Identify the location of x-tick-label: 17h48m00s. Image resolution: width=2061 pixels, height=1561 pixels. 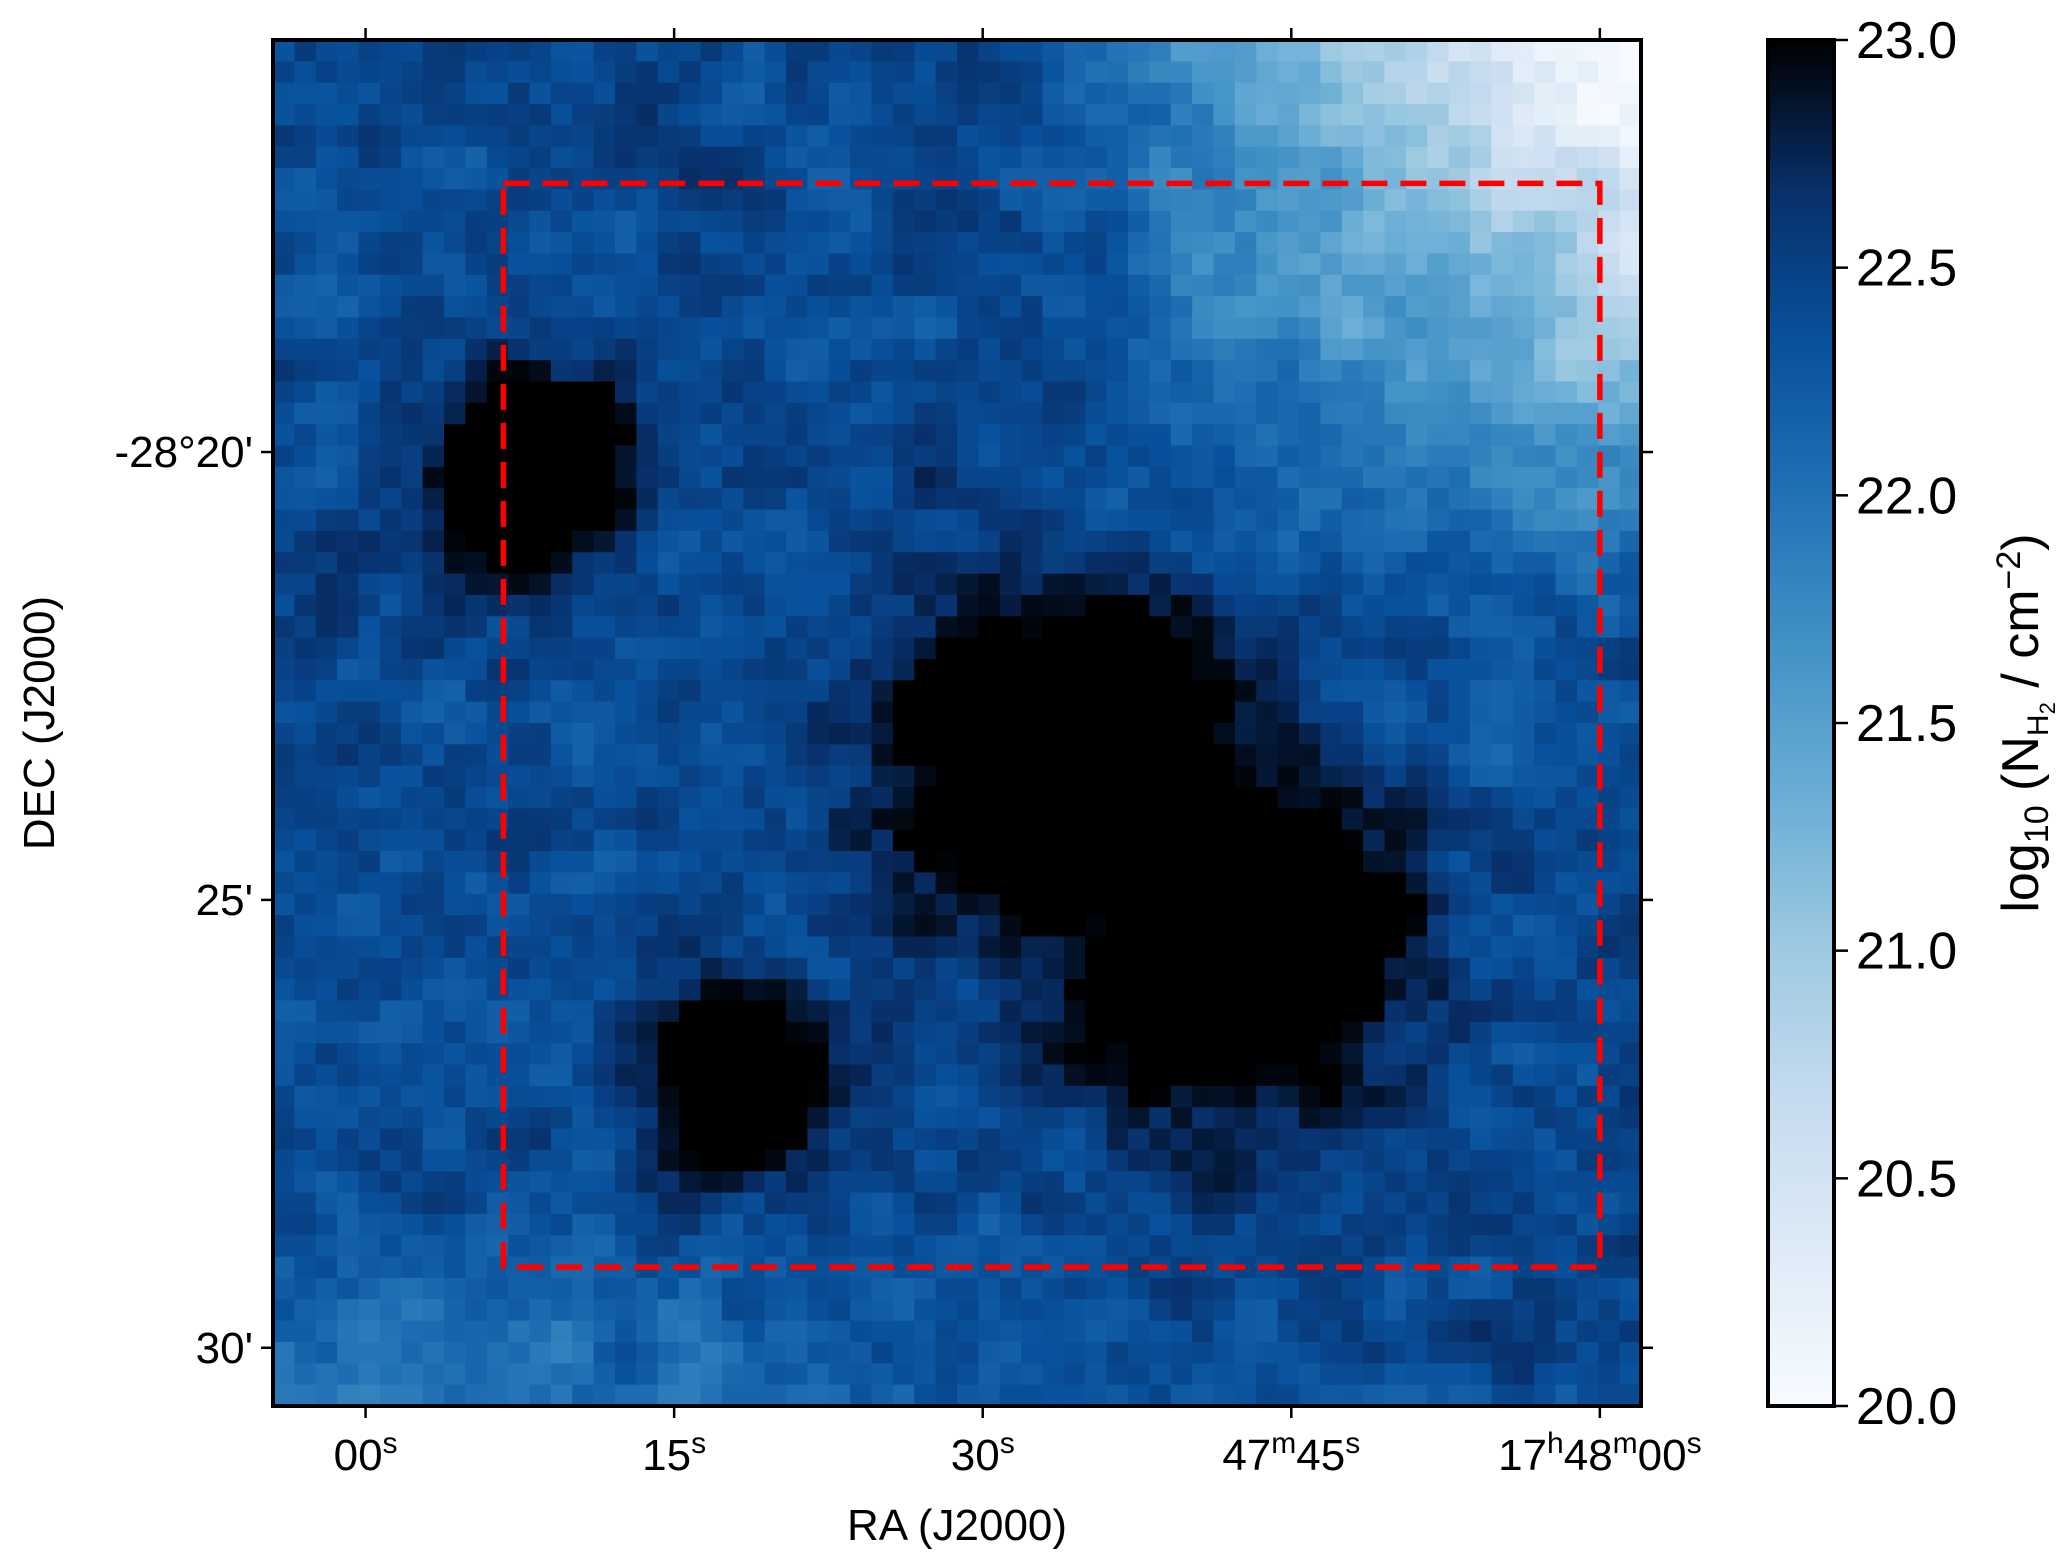
(1600, 1453).